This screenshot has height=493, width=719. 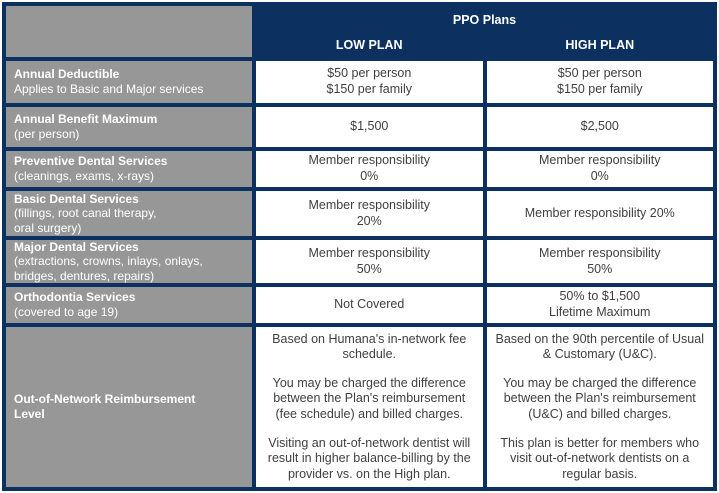 What do you see at coordinates (75, 297) in the screenshot?
I see `row-label: Orthodontia Services` at bounding box center [75, 297].